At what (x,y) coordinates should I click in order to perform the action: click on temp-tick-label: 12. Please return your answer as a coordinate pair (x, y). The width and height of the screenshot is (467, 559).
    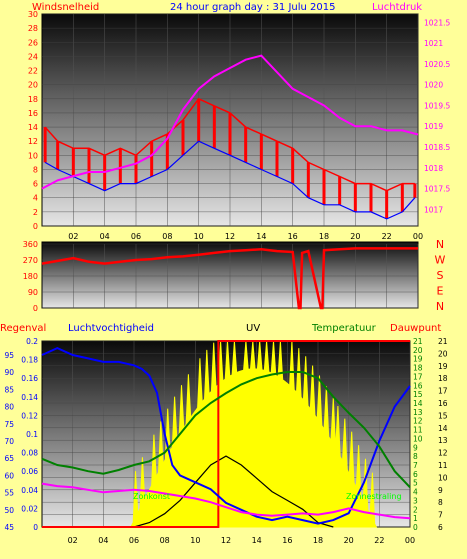
    Looking at the image, I should click on (443, 453).